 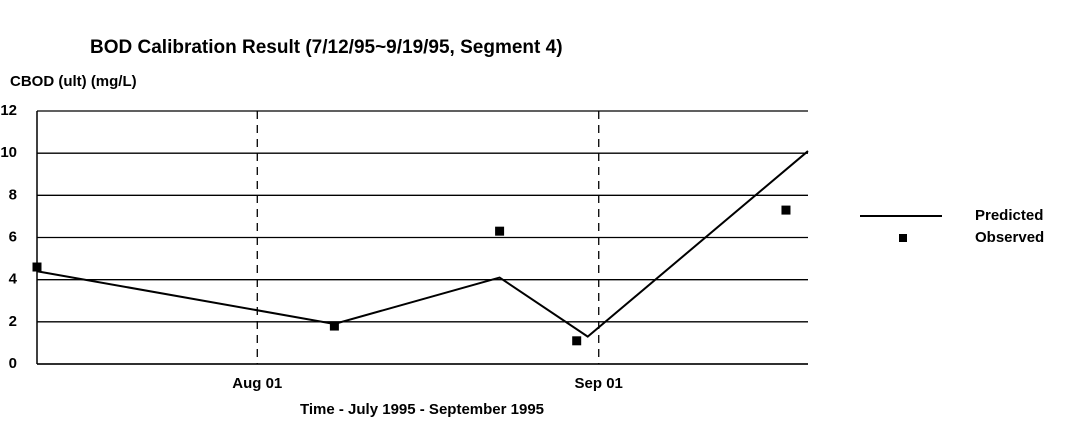 What do you see at coordinates (1009, 215) in the screenshot?
I see `legend-label: Predicted` at bounding box center [1009, 215].